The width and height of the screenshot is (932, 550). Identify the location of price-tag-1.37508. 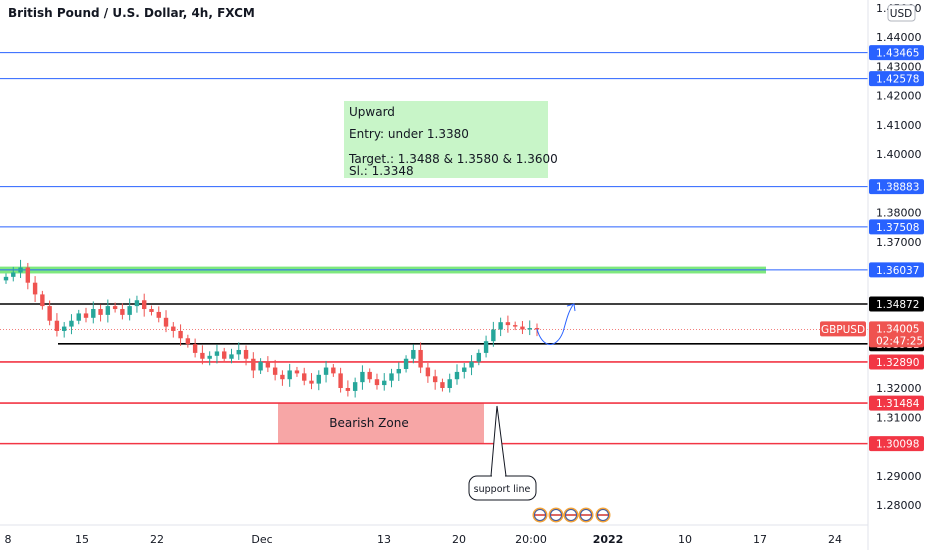
(896, 227).